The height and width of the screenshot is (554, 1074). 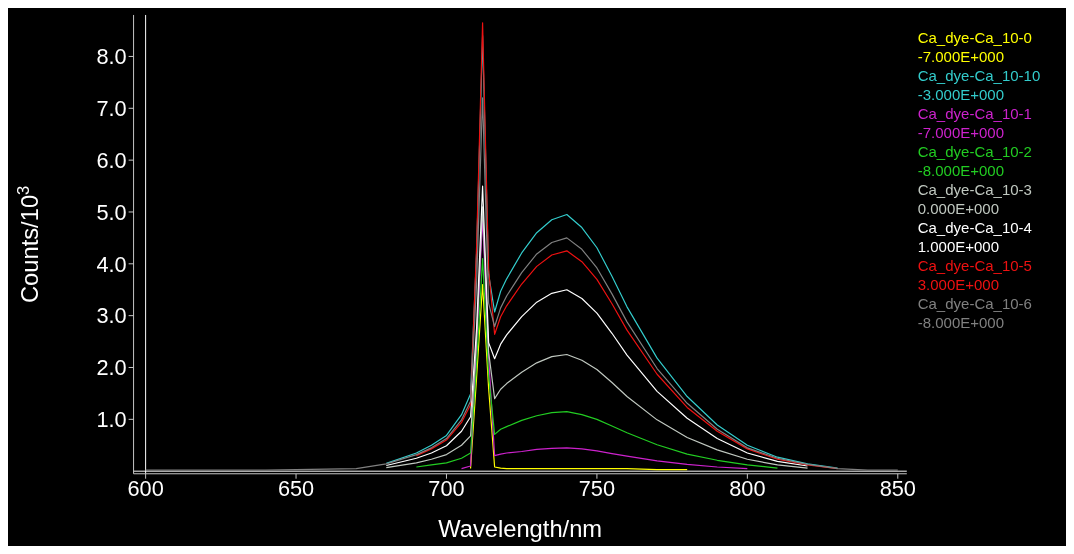 I want to click on text: Ca_dye-Ca_10-4 1.000E+000, so click(x=975, y=237).